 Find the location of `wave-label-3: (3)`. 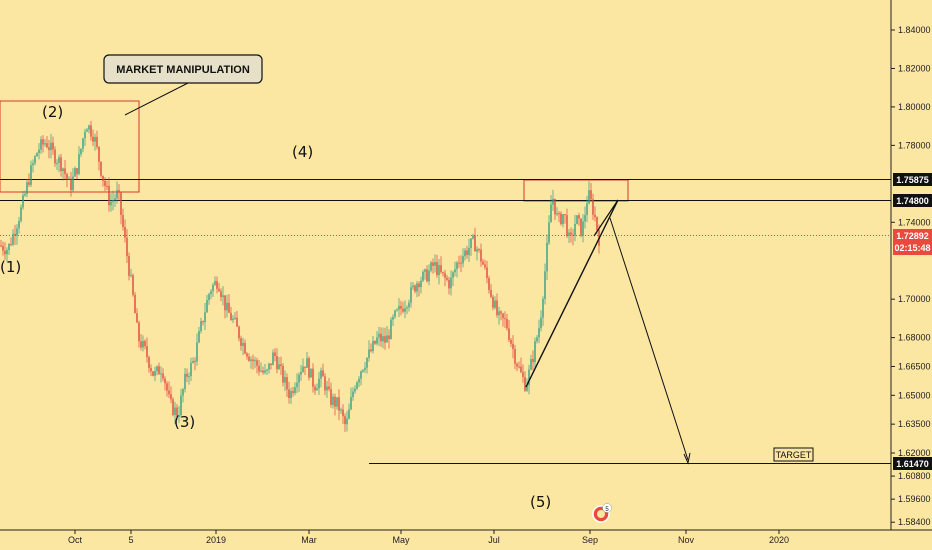

wave-label-3: (3) is located at coordinates (184, 422).